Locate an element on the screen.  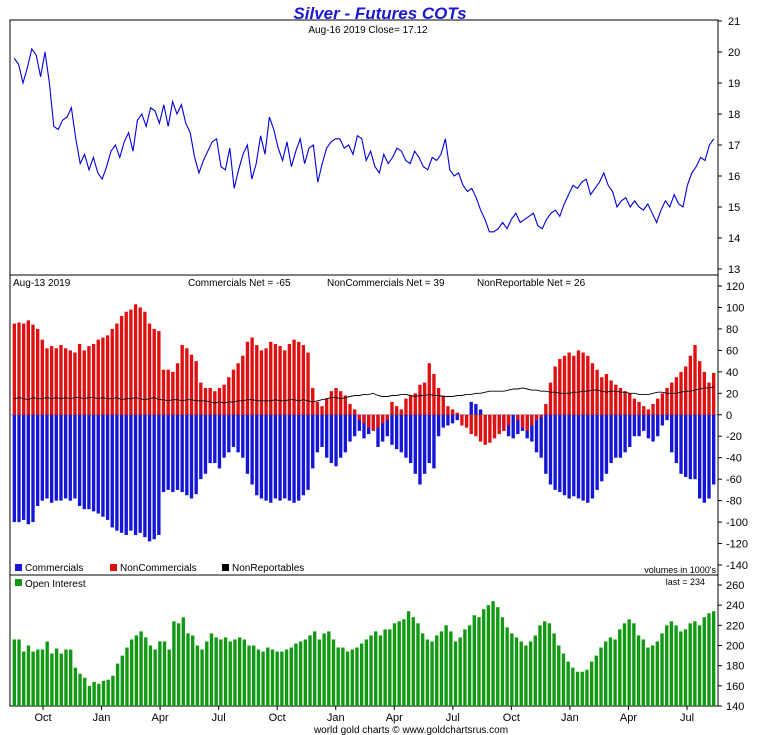
oi-y-tick-label: 260 is located at coordinates (735, 586).